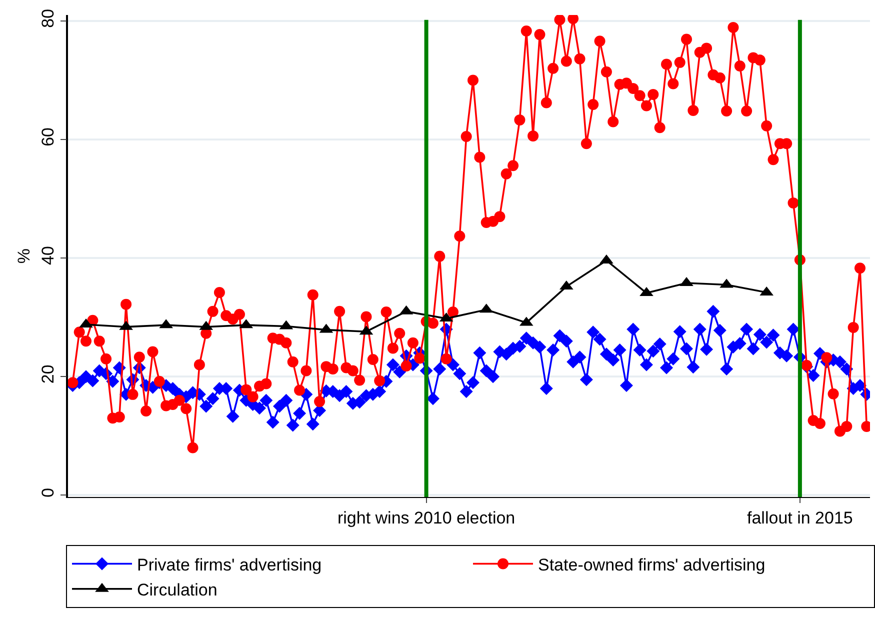 This screenshot has height=619, width=875. What do you see at coordinates (48, 255) in the screenshot?
I see `y-tick-label: 40` at bounding box center [48, 255].